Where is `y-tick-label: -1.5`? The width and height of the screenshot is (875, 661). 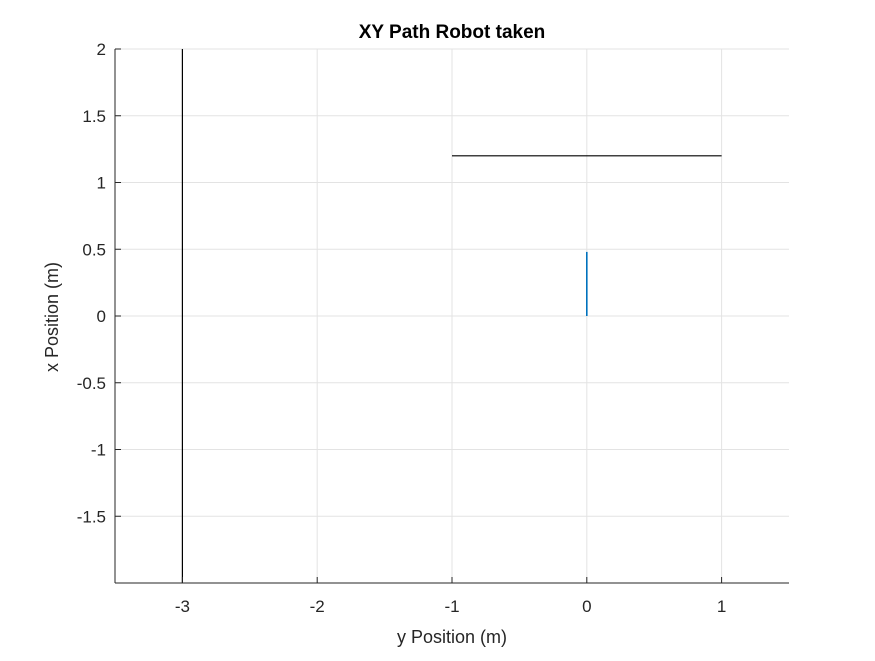 y-tick-label: -1.5 is located at coordinates (91, 516).